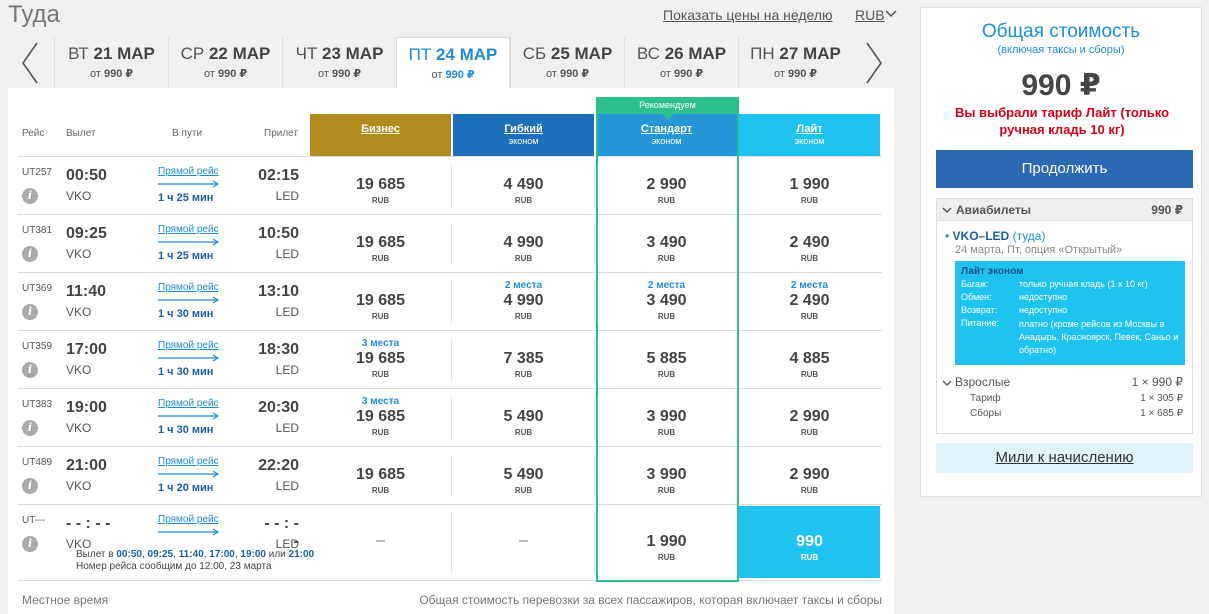  What do you see at coordinates (339, 54) in the screenshot?
I see `date-tab-label: ЧТ 23 МАР` at bounding box center [339, 54].